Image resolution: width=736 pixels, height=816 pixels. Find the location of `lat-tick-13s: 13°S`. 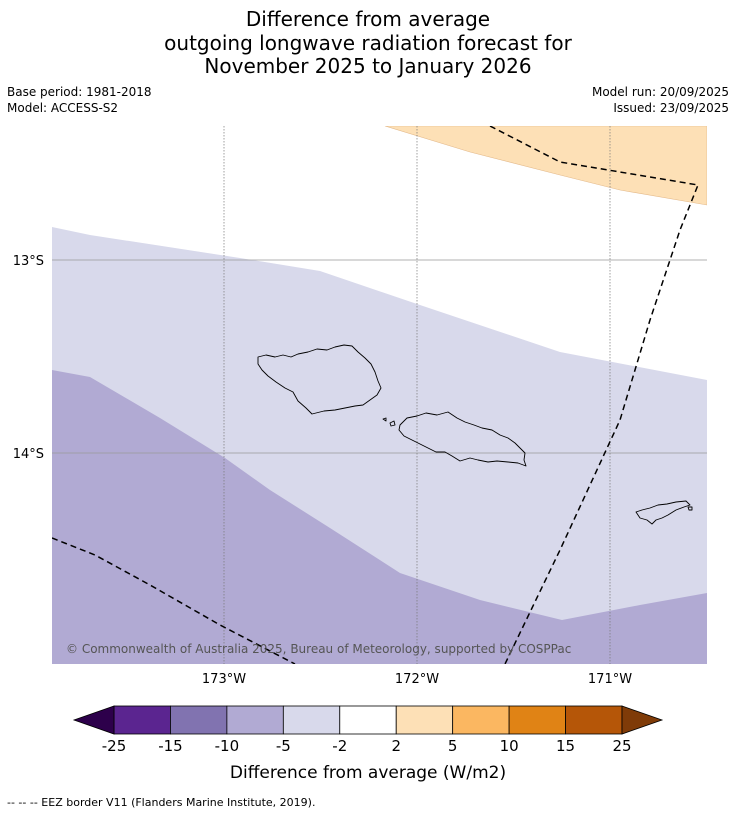

lat-tick-13s: 13°S is located at coordinates (28, 261).